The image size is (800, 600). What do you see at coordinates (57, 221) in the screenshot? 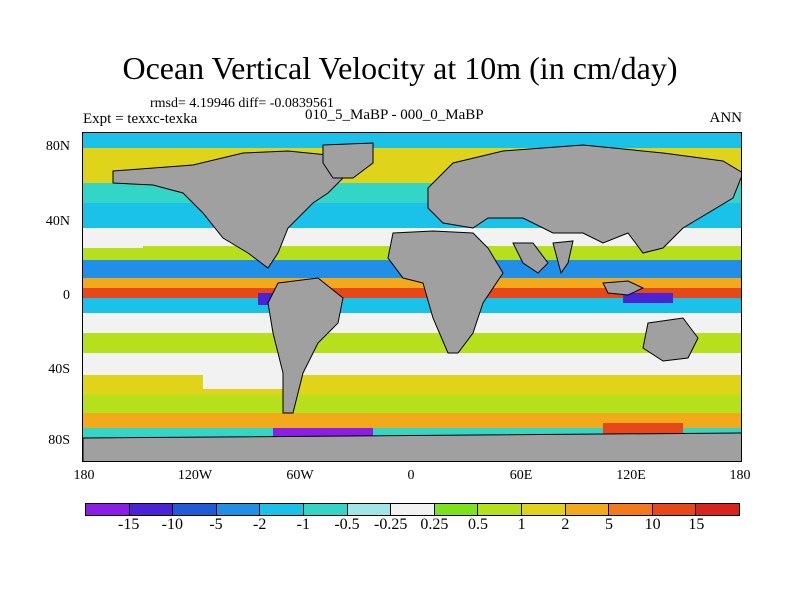
I see `lat-label-40n: 40N` at bounding box center [57, 221].